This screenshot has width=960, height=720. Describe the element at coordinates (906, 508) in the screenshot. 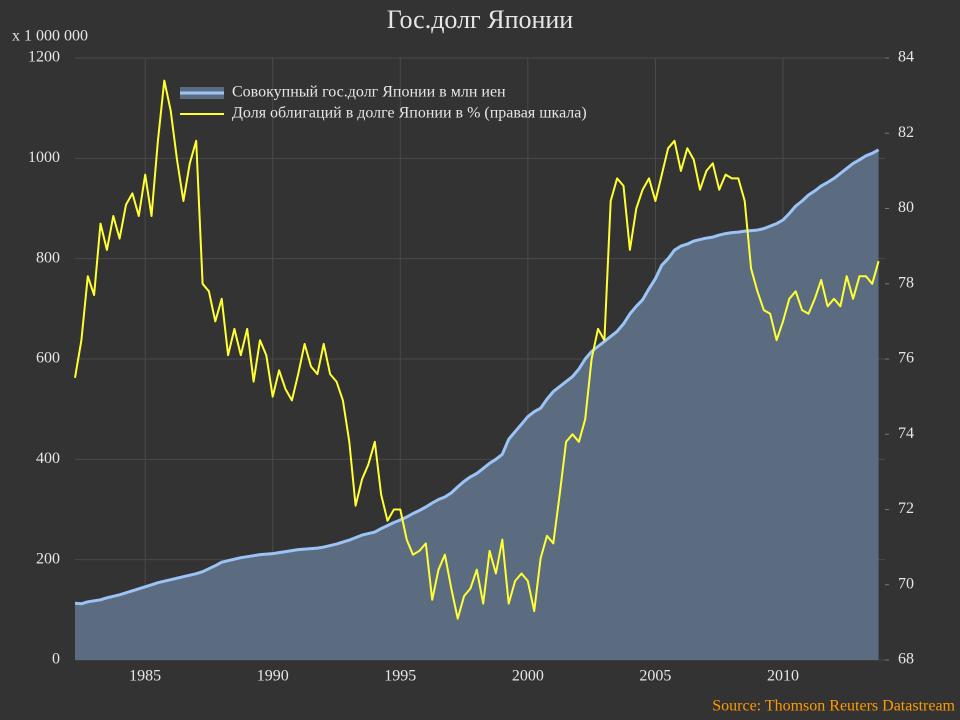

I see `y2-tick-label: 72` at that location.